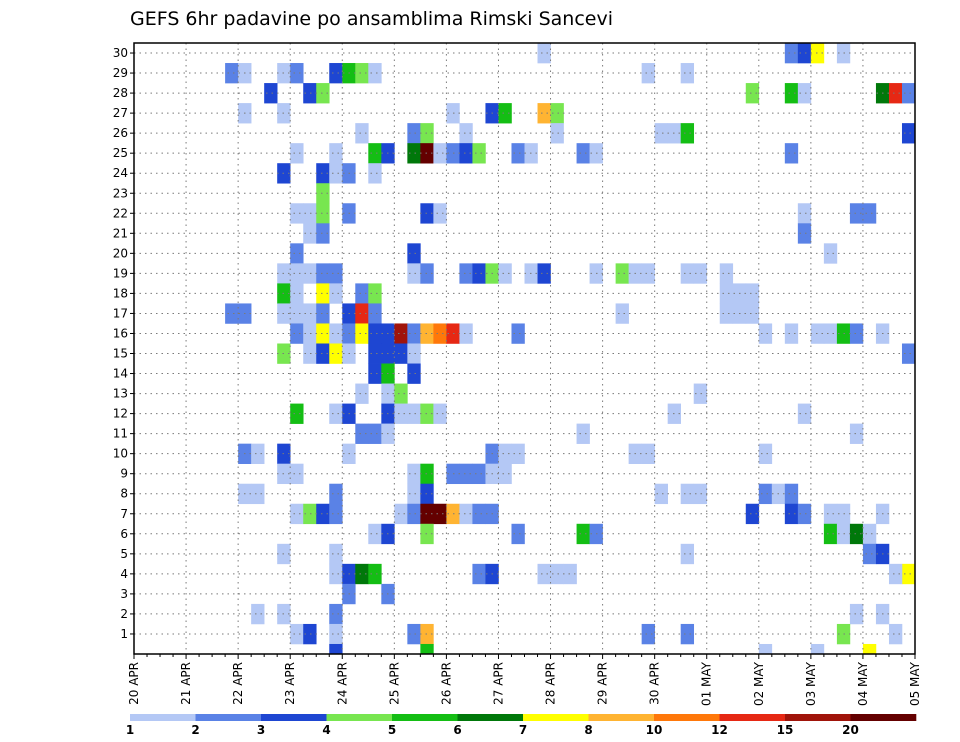 The image size is (960, 742). I want to click on colorbar-label: 6, so click(457, 730).